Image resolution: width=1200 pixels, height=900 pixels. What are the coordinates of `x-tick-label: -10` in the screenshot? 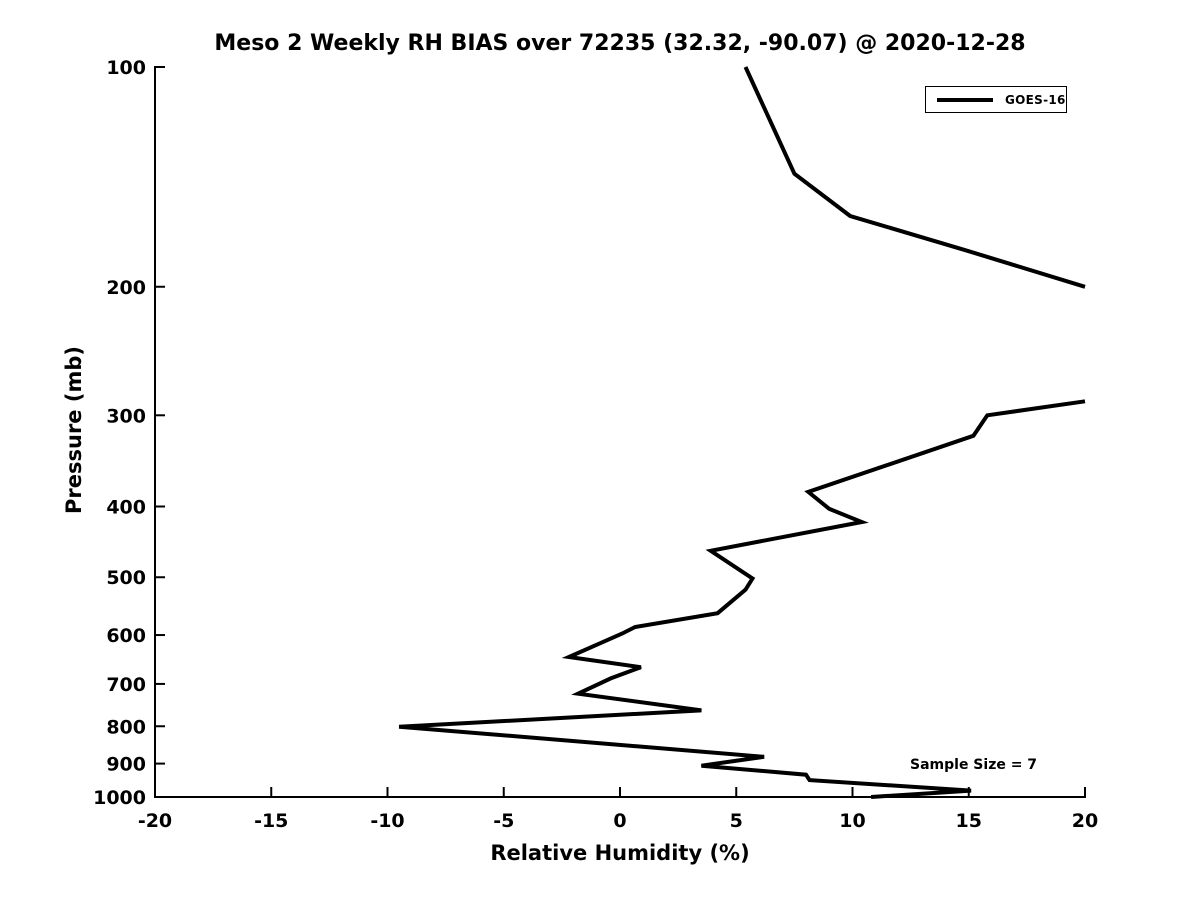 It's located at (387, 821).